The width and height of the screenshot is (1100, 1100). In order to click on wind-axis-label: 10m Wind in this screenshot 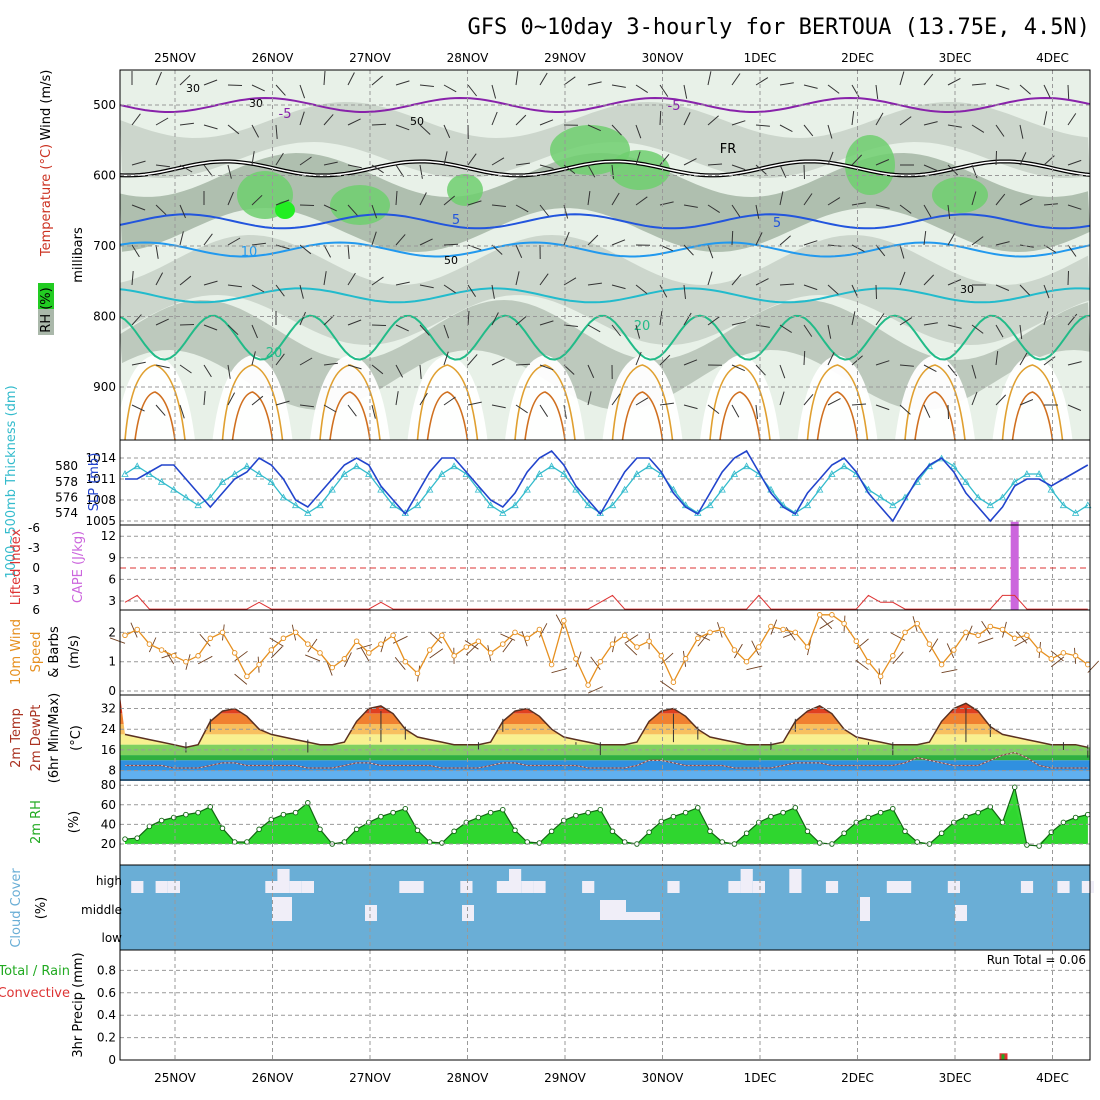, I will do `click(16, 652)`.